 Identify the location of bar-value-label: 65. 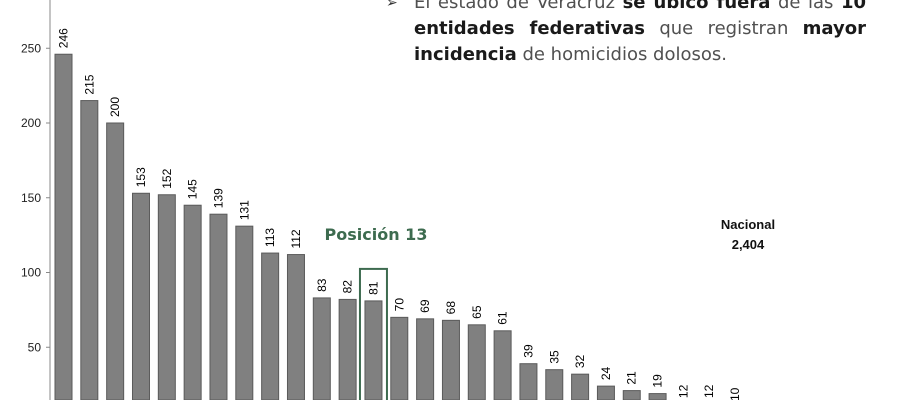
(477, 312).